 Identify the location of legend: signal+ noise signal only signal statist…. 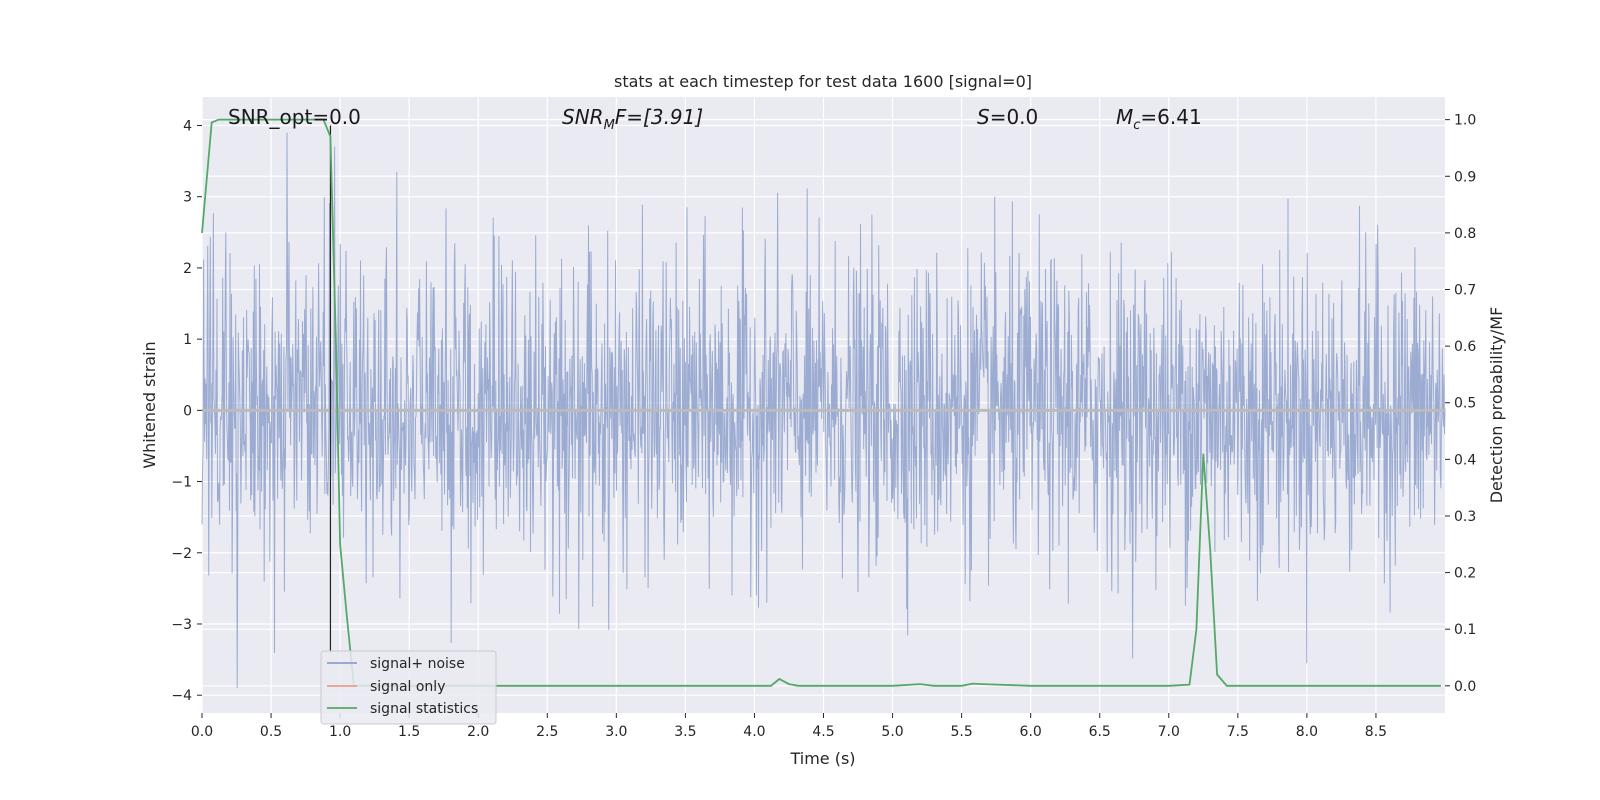
(408, 687).